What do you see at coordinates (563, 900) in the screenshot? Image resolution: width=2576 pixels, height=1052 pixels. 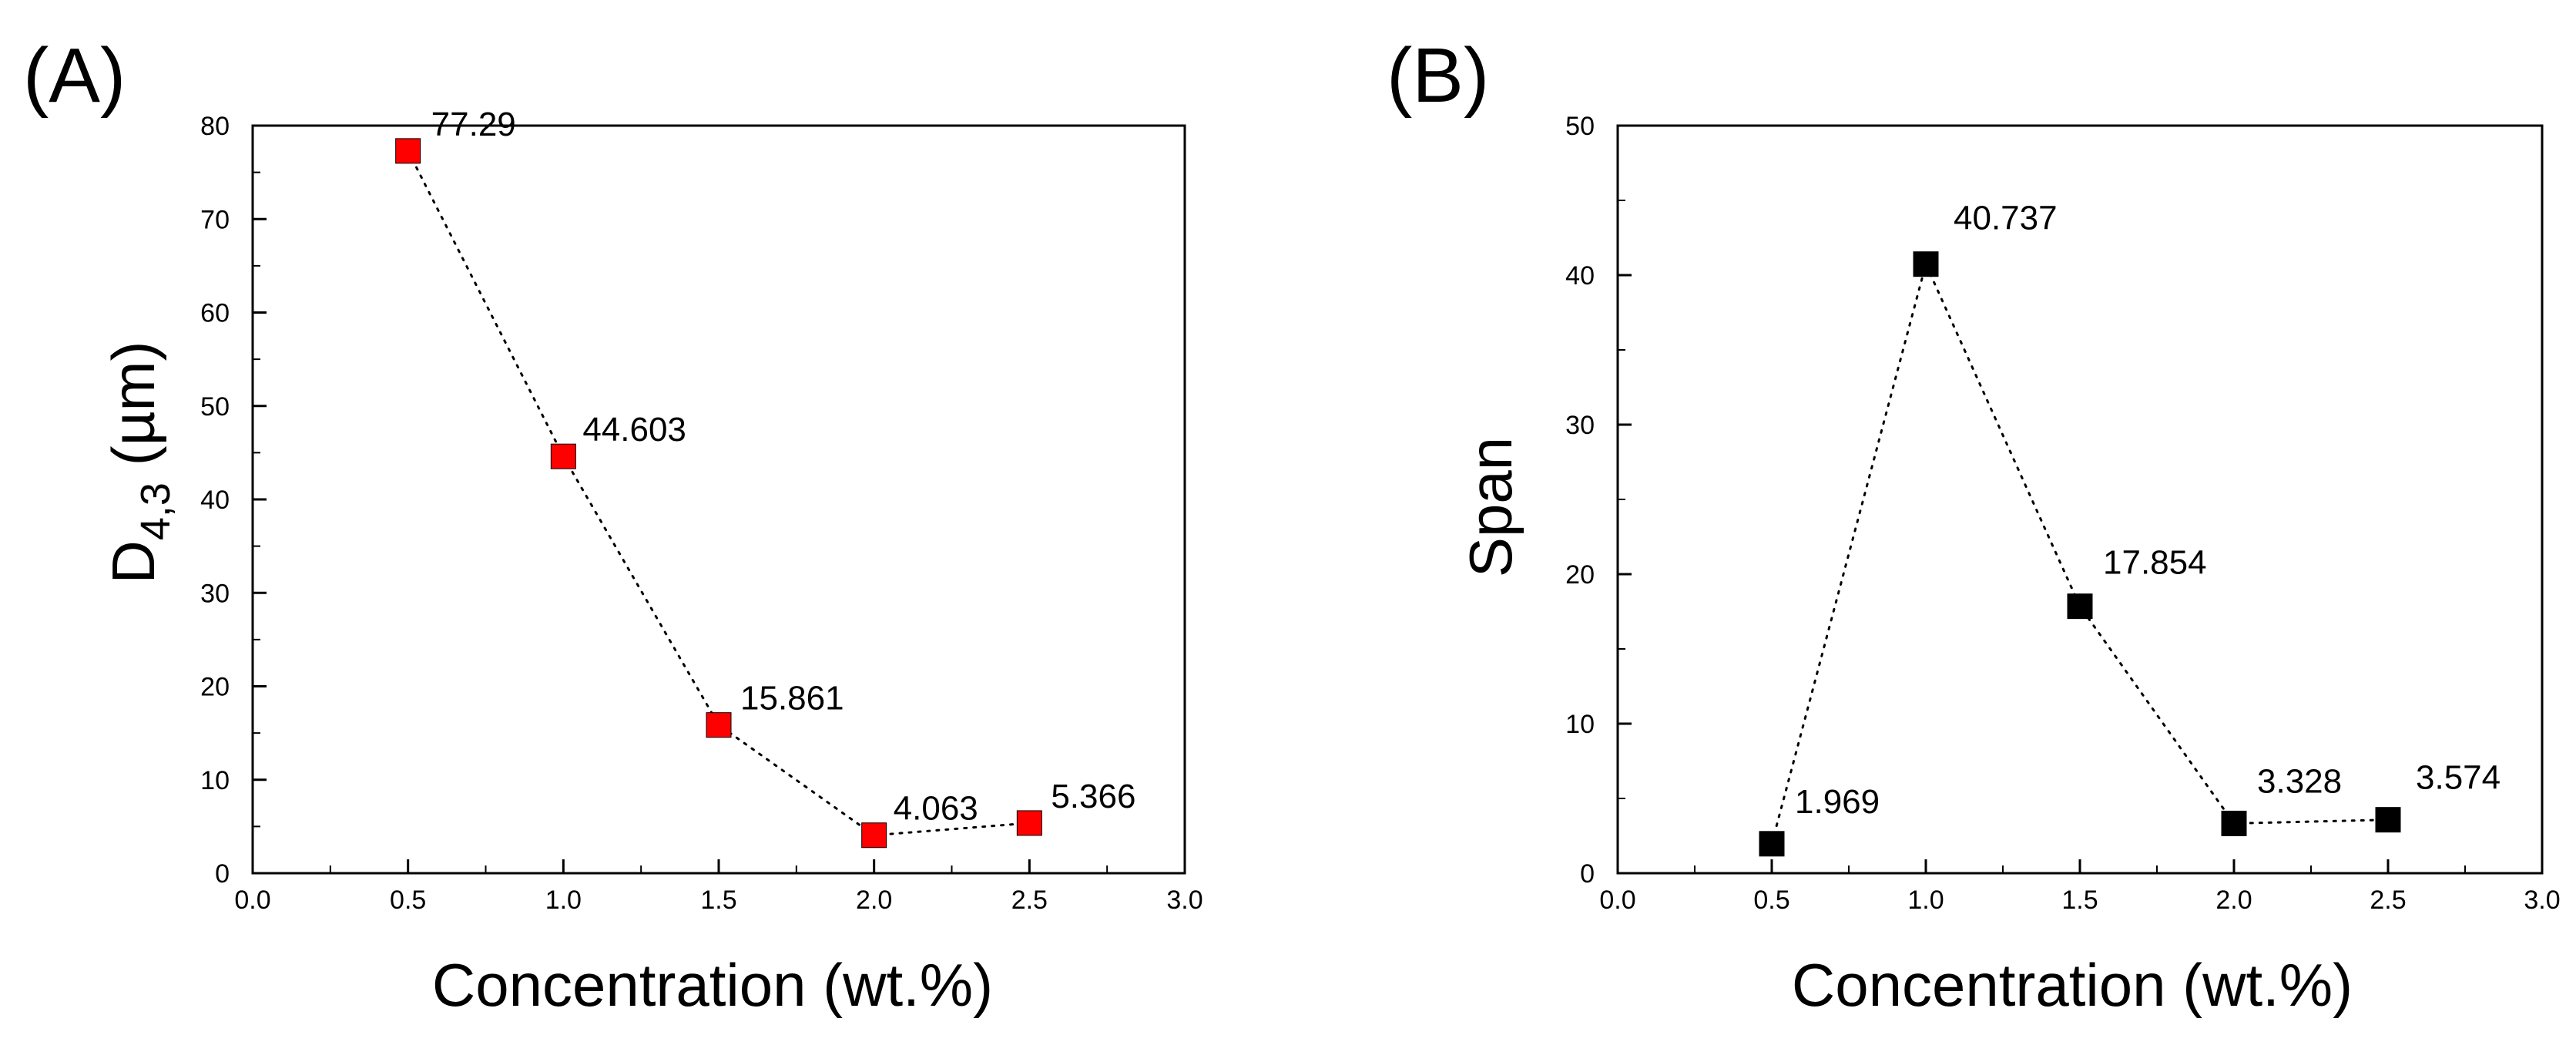 I see `panel-a-x-tick-label: 1.0` at bounding box center [563, 900].